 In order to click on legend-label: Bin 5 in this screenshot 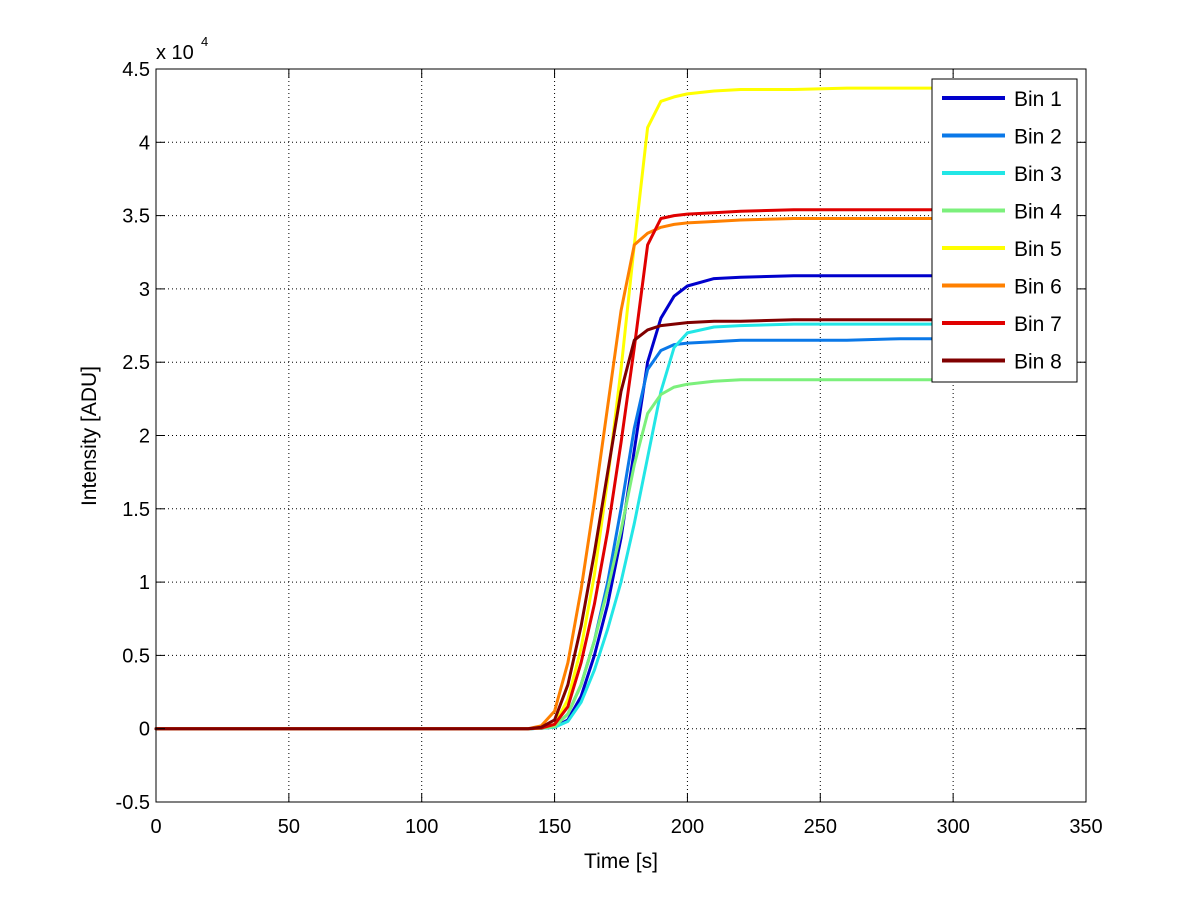, I will do `click(1038, 249)`.